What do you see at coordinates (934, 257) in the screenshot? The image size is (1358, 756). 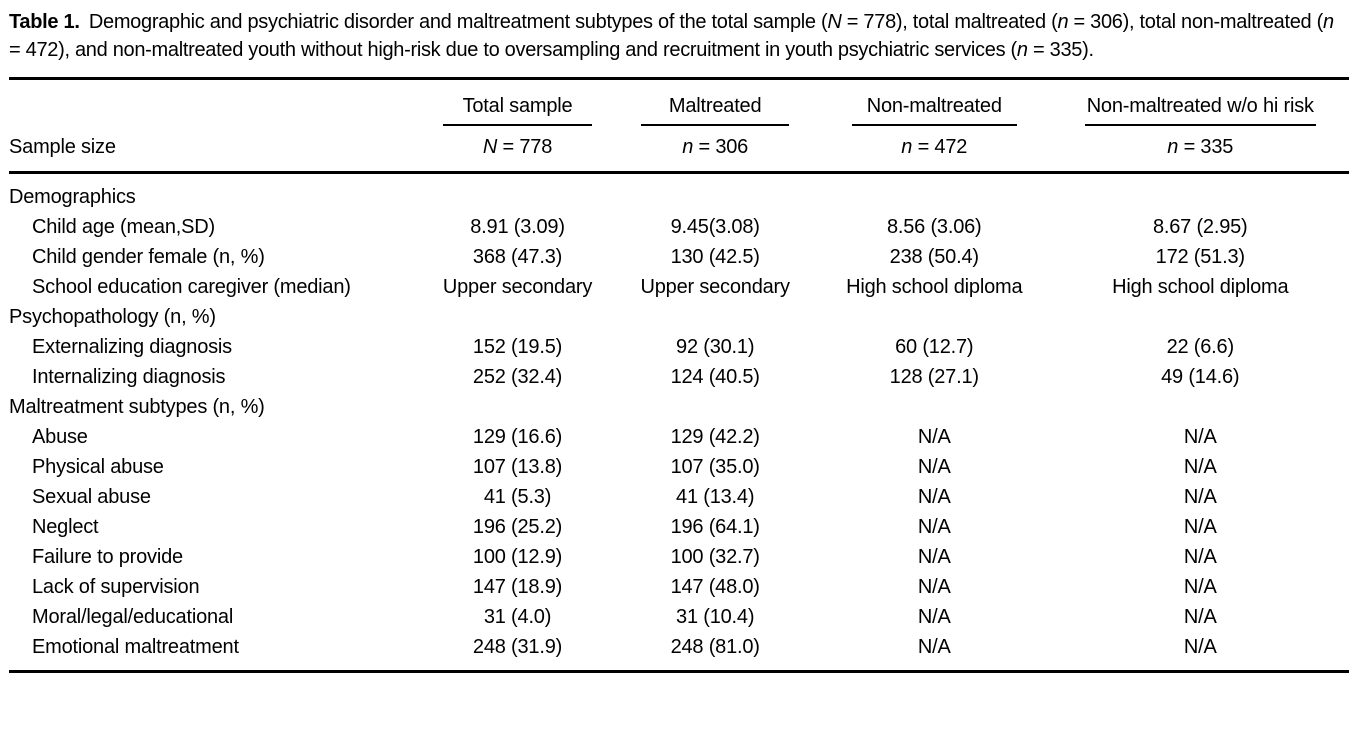 I see `table-cell: 238 (50.4)` at bounding box center [934, 257].